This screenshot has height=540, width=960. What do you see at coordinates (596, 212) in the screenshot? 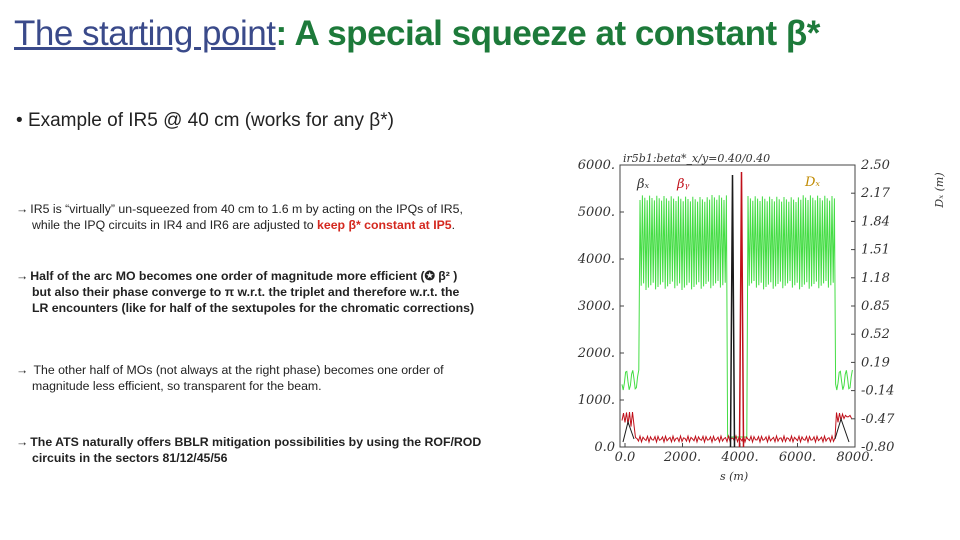
I see `left-tick-label: 5000.` at bounding box center [596, 212].